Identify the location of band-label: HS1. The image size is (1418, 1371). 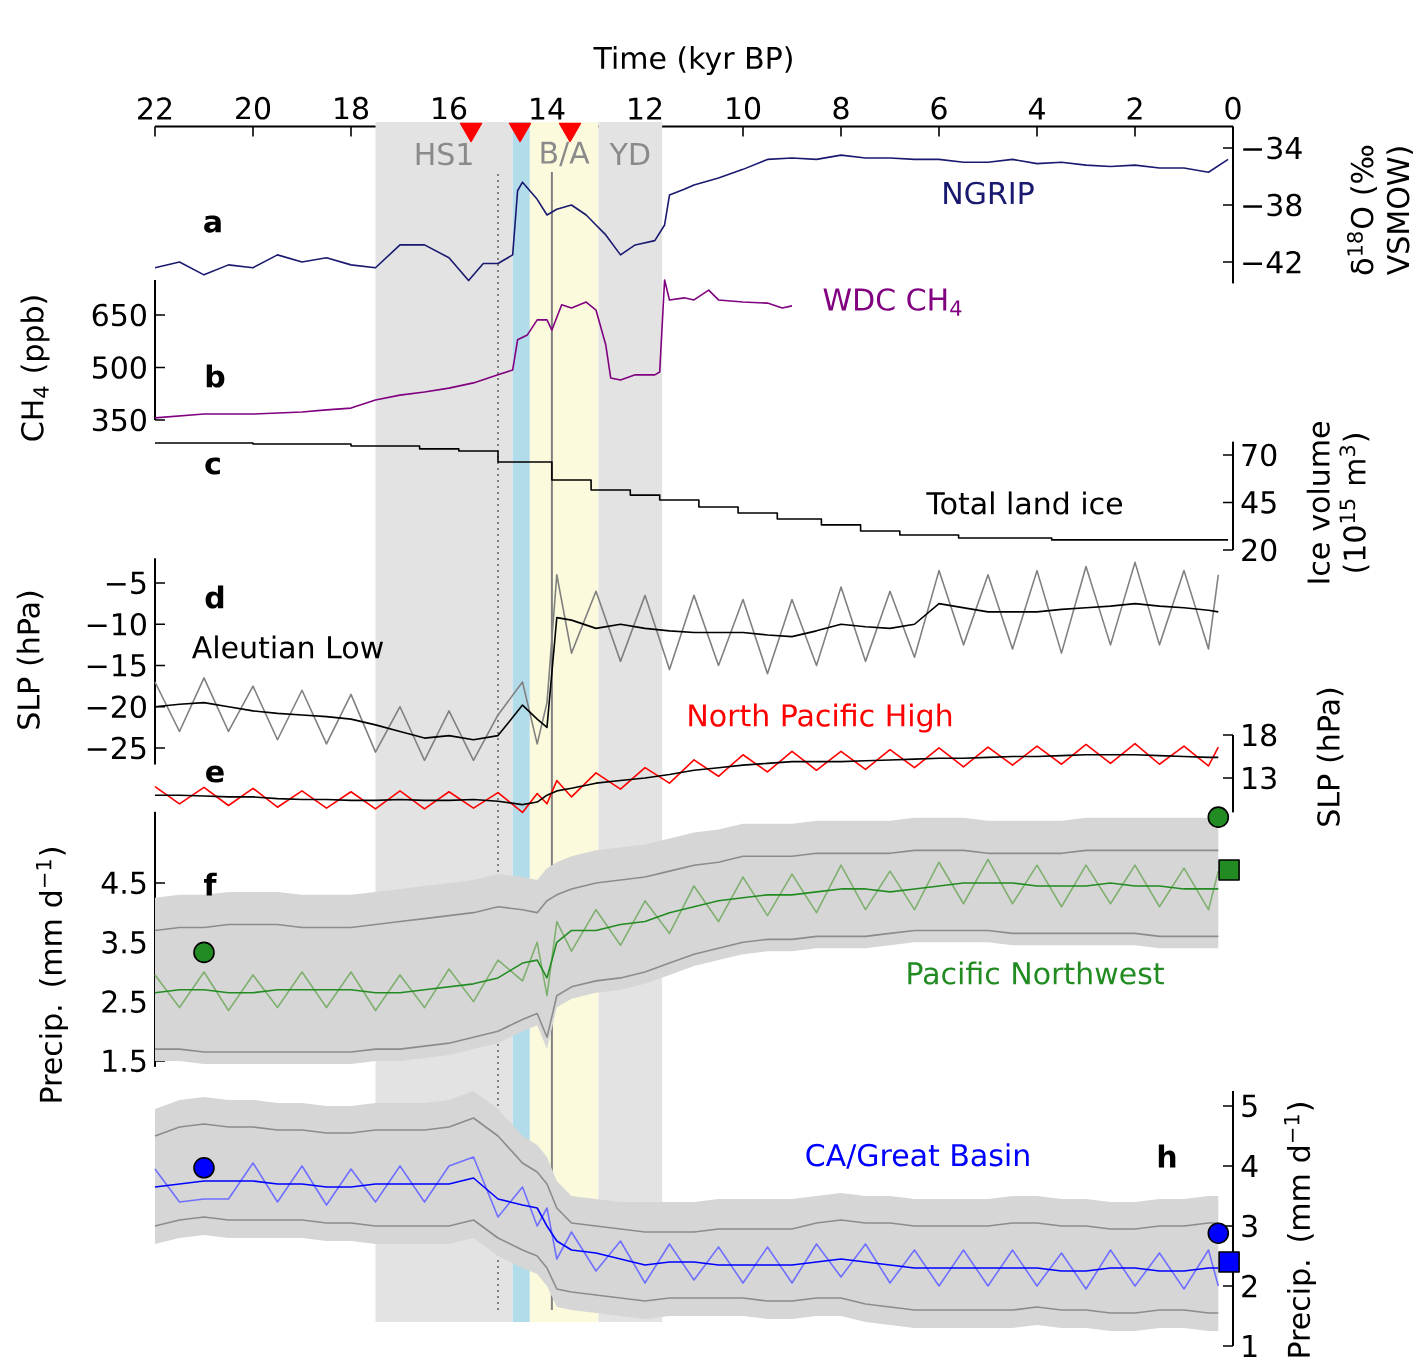
(444, 154).